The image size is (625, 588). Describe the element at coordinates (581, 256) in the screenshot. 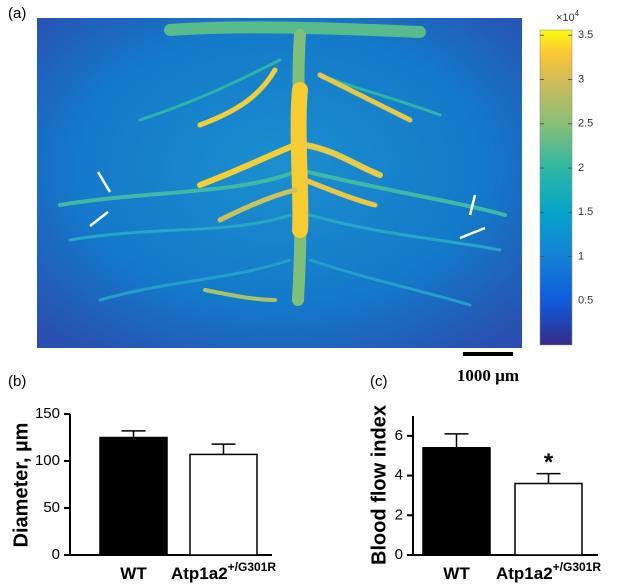

I see `colorbar-tick-label: 1` at that location.